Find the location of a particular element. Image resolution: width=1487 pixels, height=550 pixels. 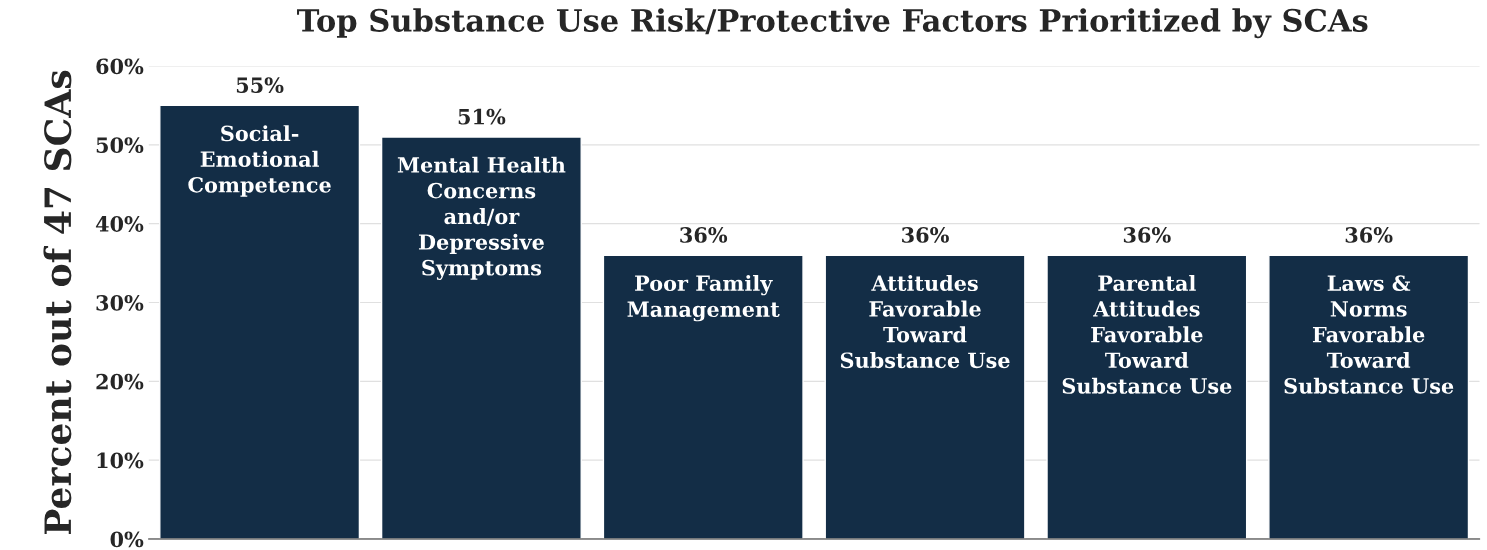

y-tick-label: 60% is located at coordinates (120, 66).